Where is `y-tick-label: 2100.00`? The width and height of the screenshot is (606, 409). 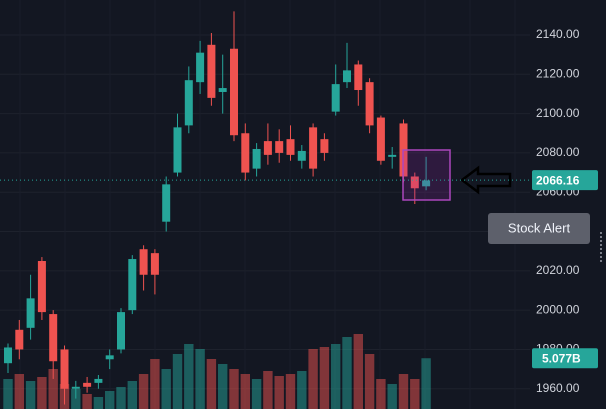 y-tick-label: 2100.00 is located at coordinates (558, 113).